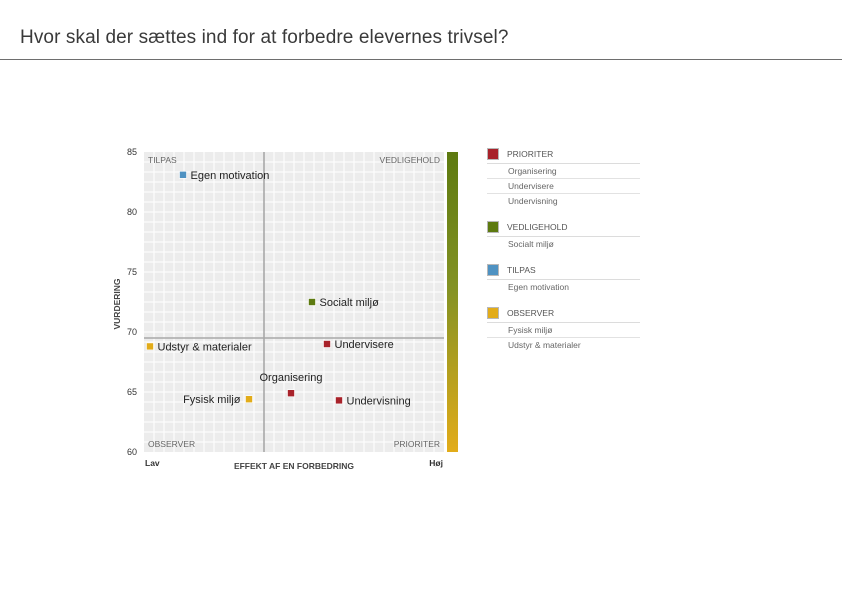 The height and width of the screenshot is (595, 842). Describe the element at coordinates (531, 244) in the screenshot. I see `legend-item: Socialt miljø` at that location.